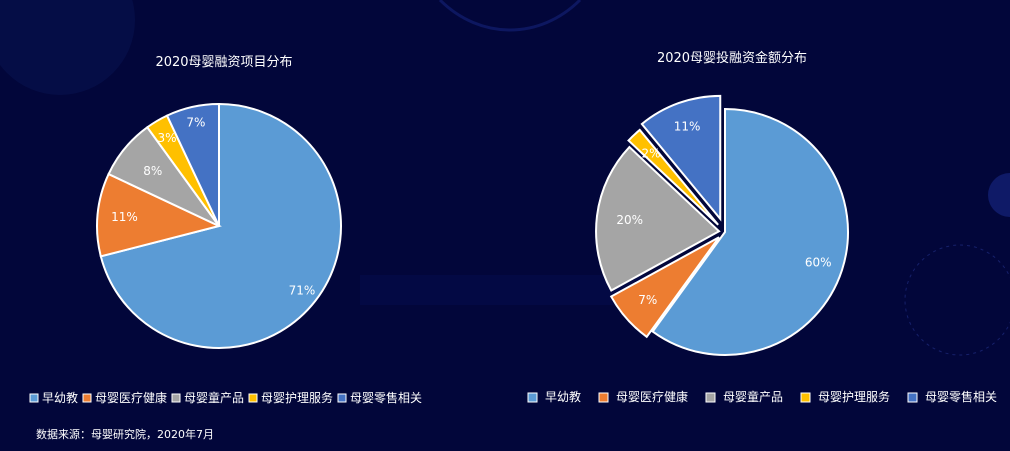 The image size is (1010, 451). I want to click on legend-amount-distribution: 早幼教 母婴医疗健康 母婴童产品 母婴护理服务 母婴零售相关, so click(762, 396).